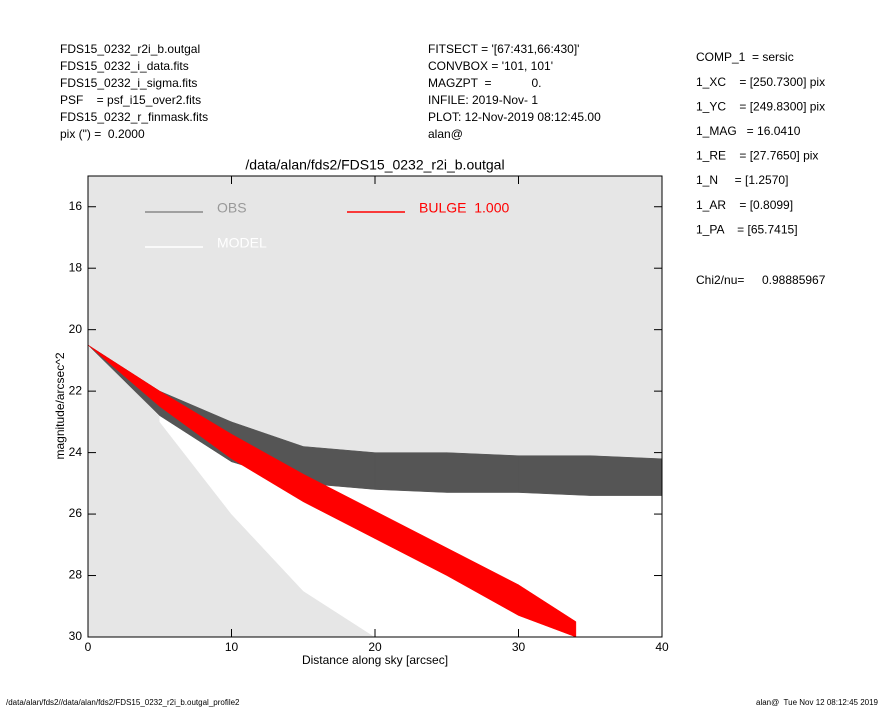 The image size is (885, 708). Describe the element at coordinates (124, 66) in the screenshot. I see `header-left-line: FDS15_0232_i_data.fits` at that location.